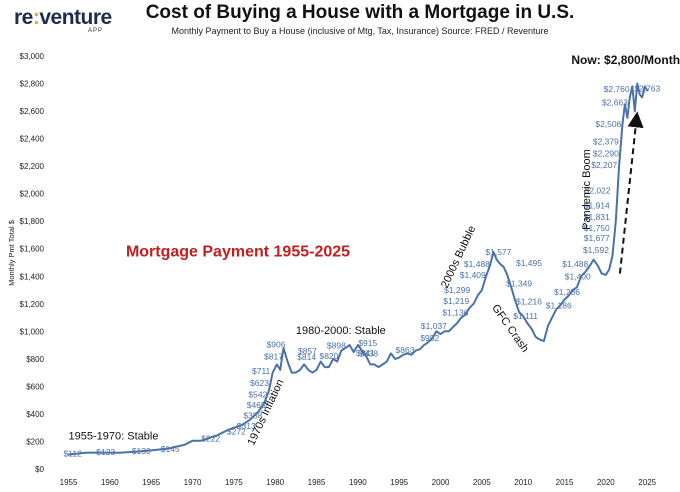 Image resolution: width=680 pixels, height=492 pixels. What do you see at coordinates (234, 482) in the screenshot?
I see `x-tick-label: 1975` at bounding box center [234, 482].